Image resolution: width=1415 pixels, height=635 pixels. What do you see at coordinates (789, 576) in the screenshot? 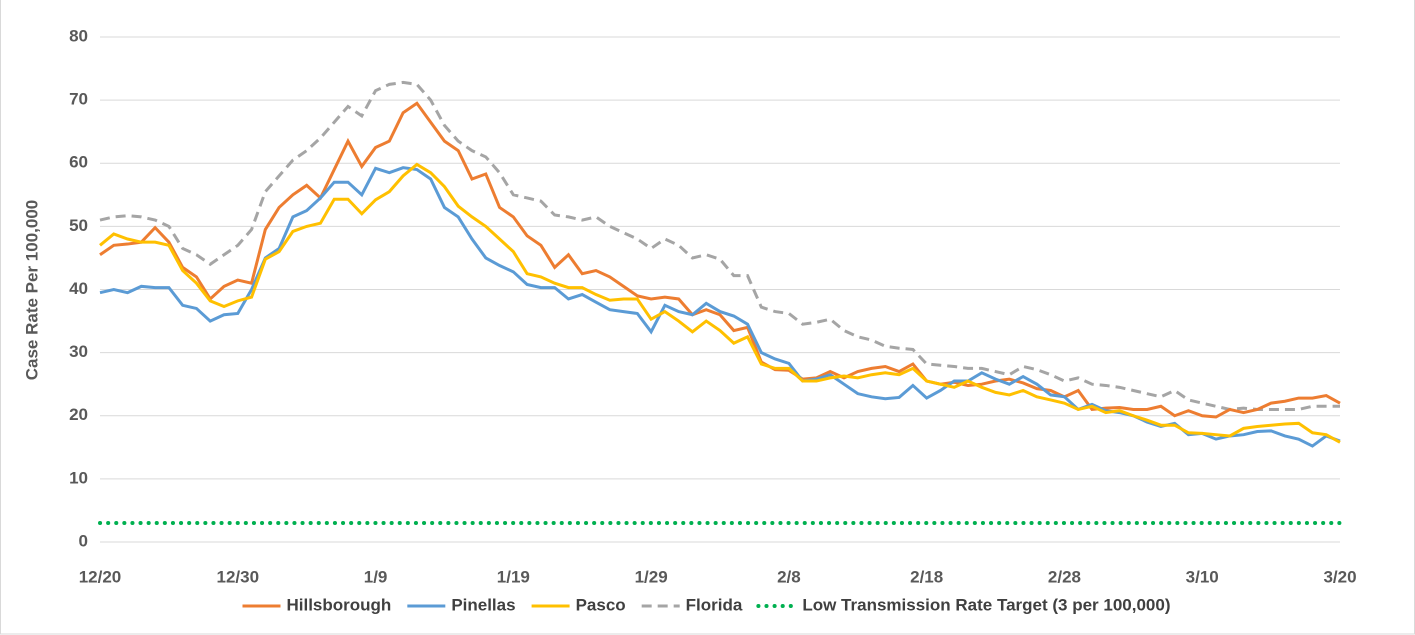
I see `x-tick-label: 2/8` at bounding box center [789, 576].